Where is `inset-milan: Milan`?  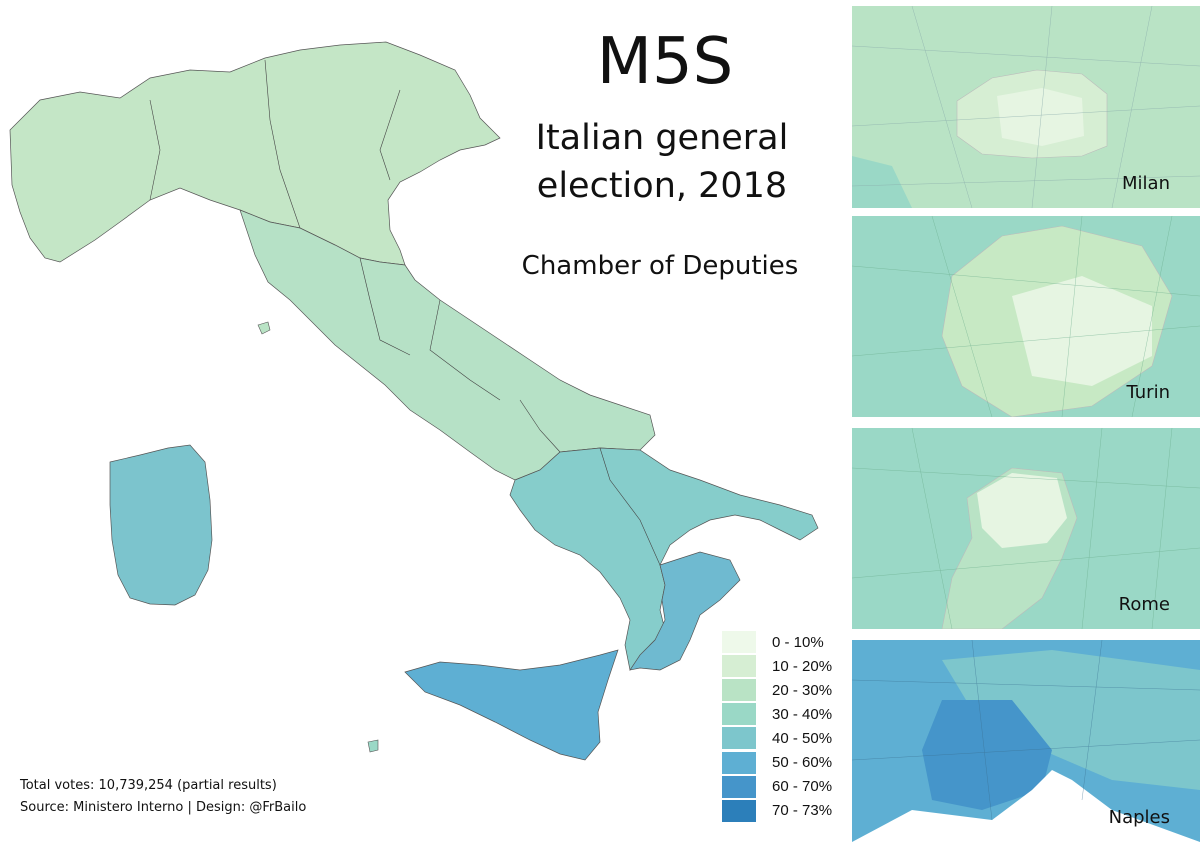 inset-milan: Milan is located at coordinates (1026, 107).